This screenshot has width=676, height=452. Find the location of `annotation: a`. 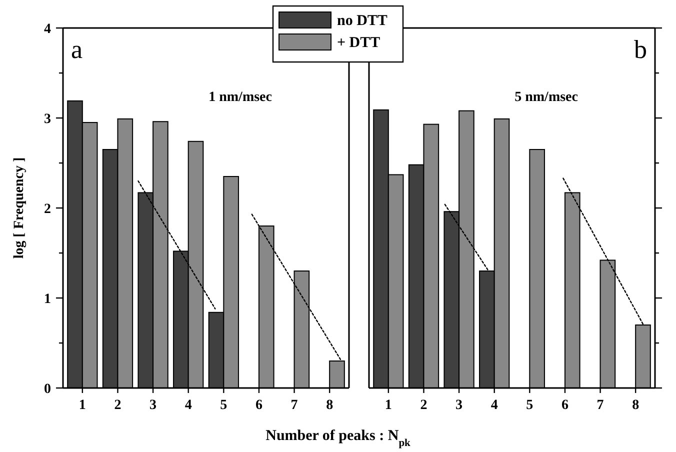

annotation: a is located at coordinates (77, 49).